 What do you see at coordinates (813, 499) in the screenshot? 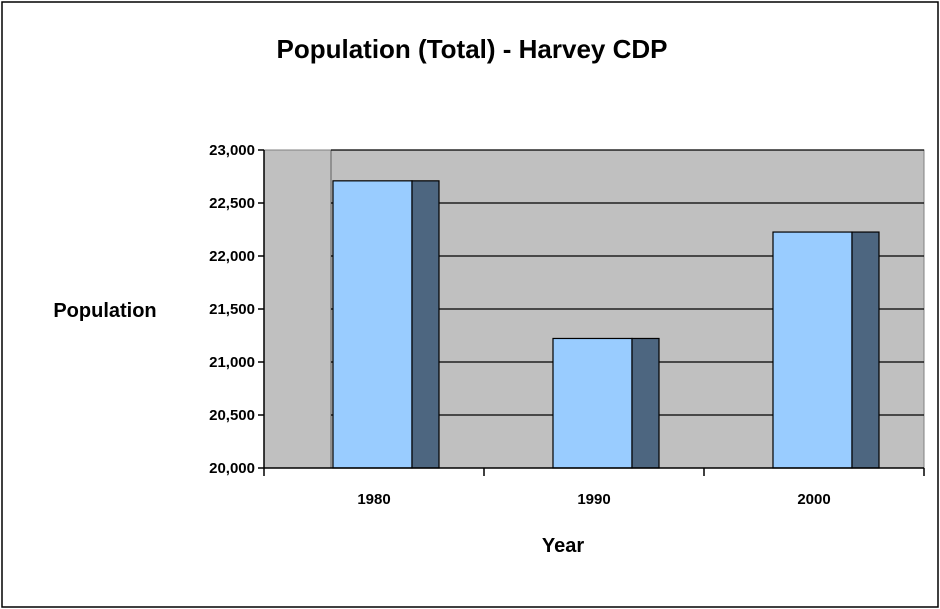
I see `x-tick-label: 2000` at bounding box center [813, 499].